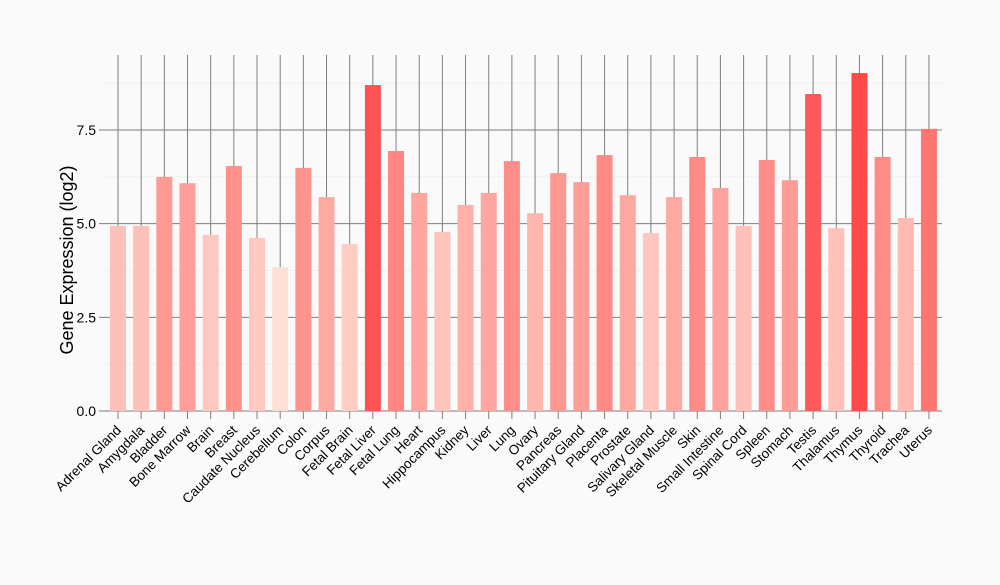  I want to click on bar-bladder, so click(164, 293).